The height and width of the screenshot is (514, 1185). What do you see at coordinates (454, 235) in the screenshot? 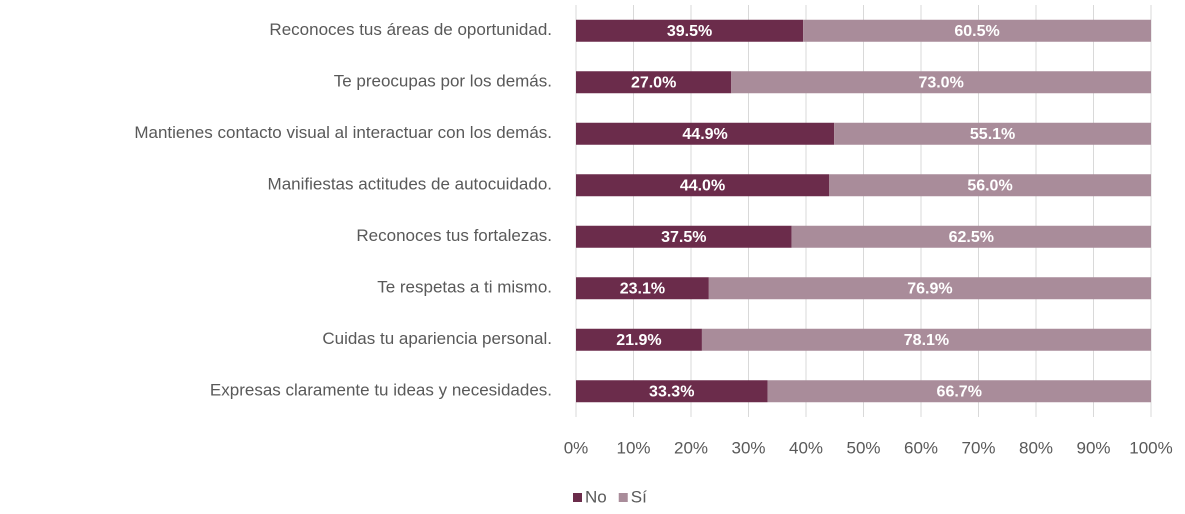
I see `y-tick-label: Reconoces tus fortalezas.` at bounding box center [454, 235].